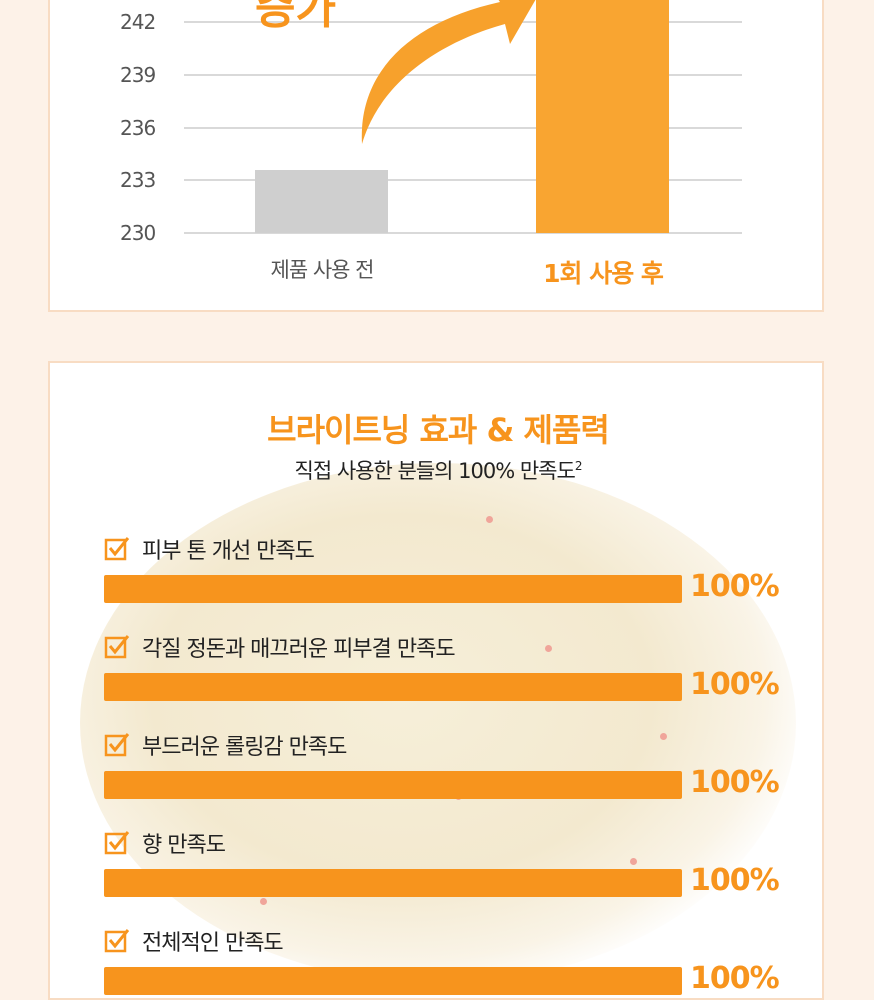 This screenshot has height=1000, width=874. What do you see at coordinates (444, 962) in the screenshot?
I see `satisfaction-item: 전체적인 만족도 100%` at bounding box center [444, 962].